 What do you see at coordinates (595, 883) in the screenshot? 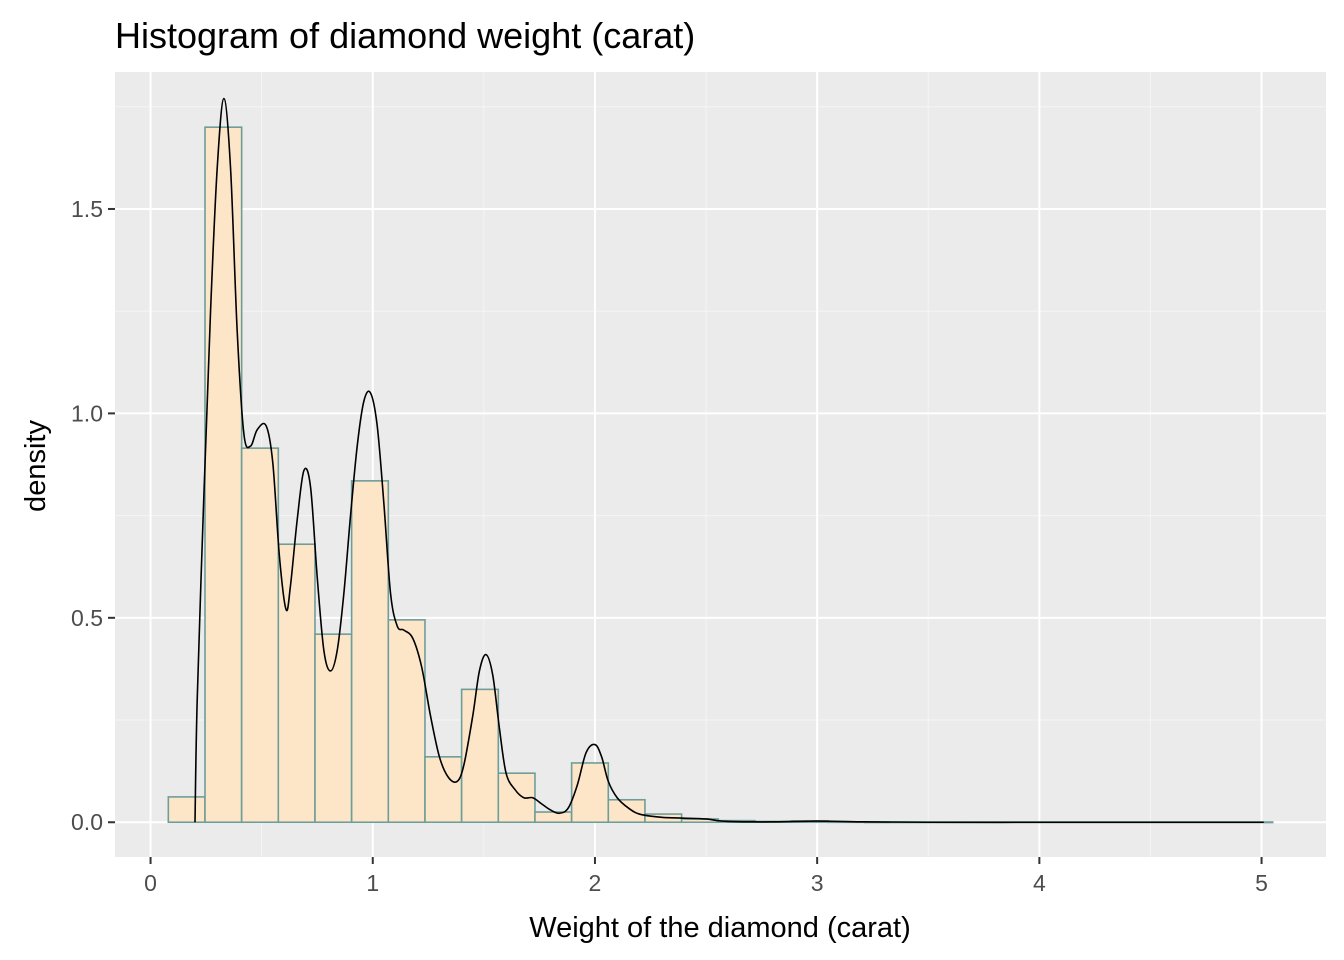
I see `x-tick-label: 2` at bounding box center [595, 883].